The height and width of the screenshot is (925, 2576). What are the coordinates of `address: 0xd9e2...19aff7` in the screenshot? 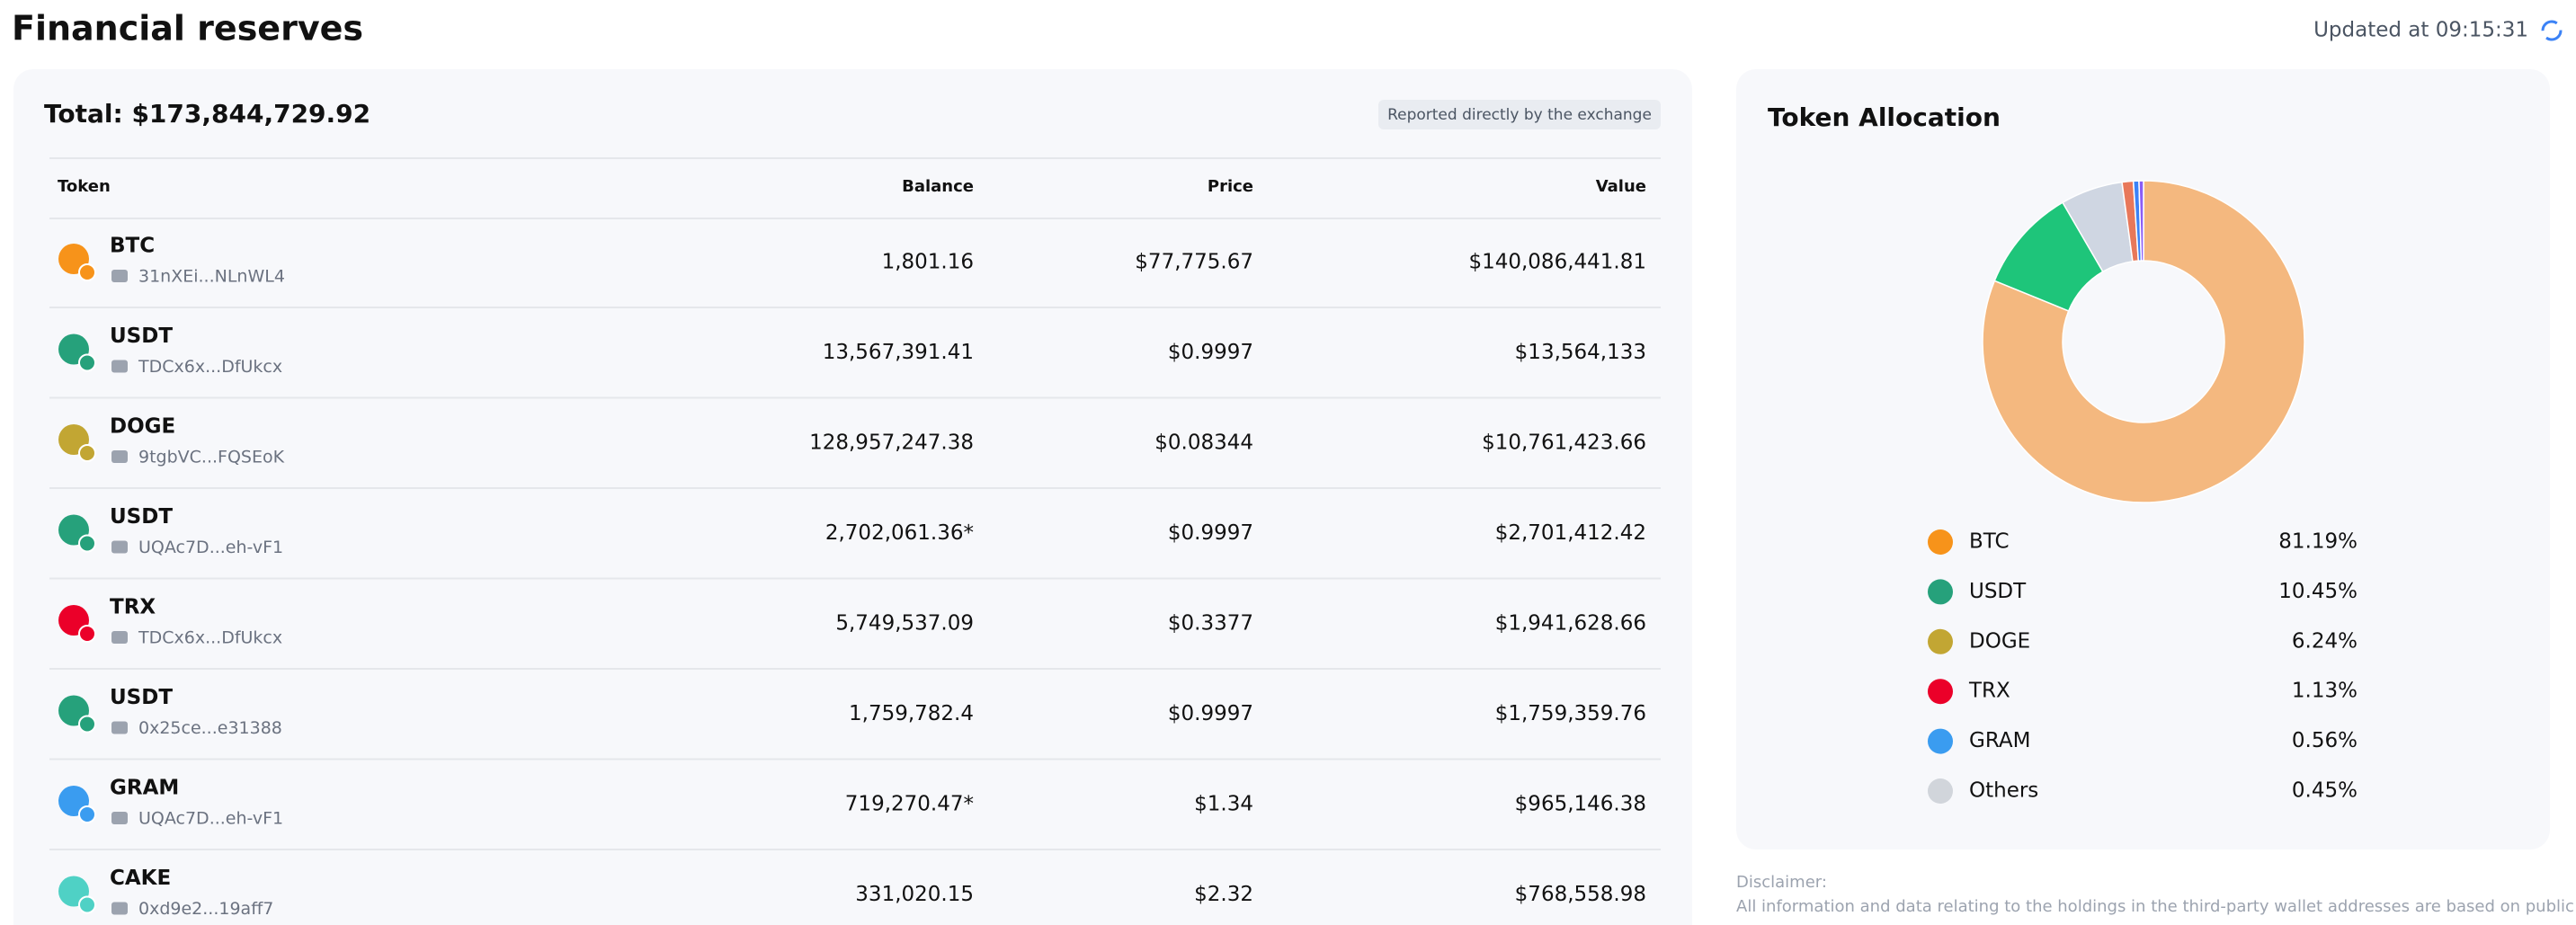 It's located at (206, 909).